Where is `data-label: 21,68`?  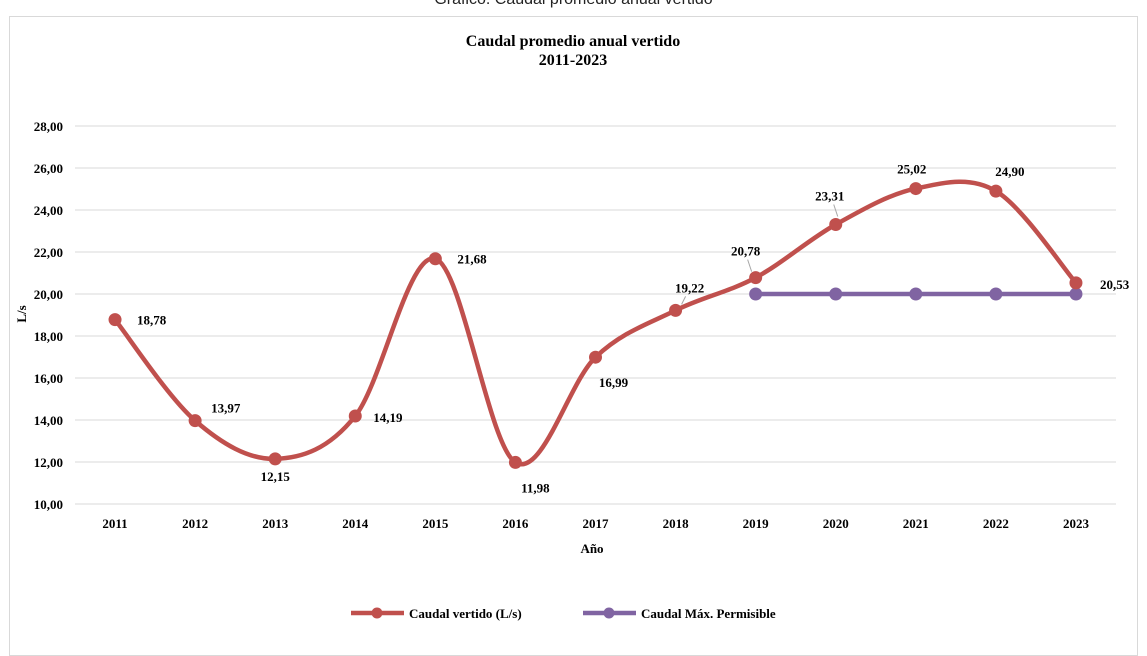 data-label: 21,68 is located at coordinates (472, 259).